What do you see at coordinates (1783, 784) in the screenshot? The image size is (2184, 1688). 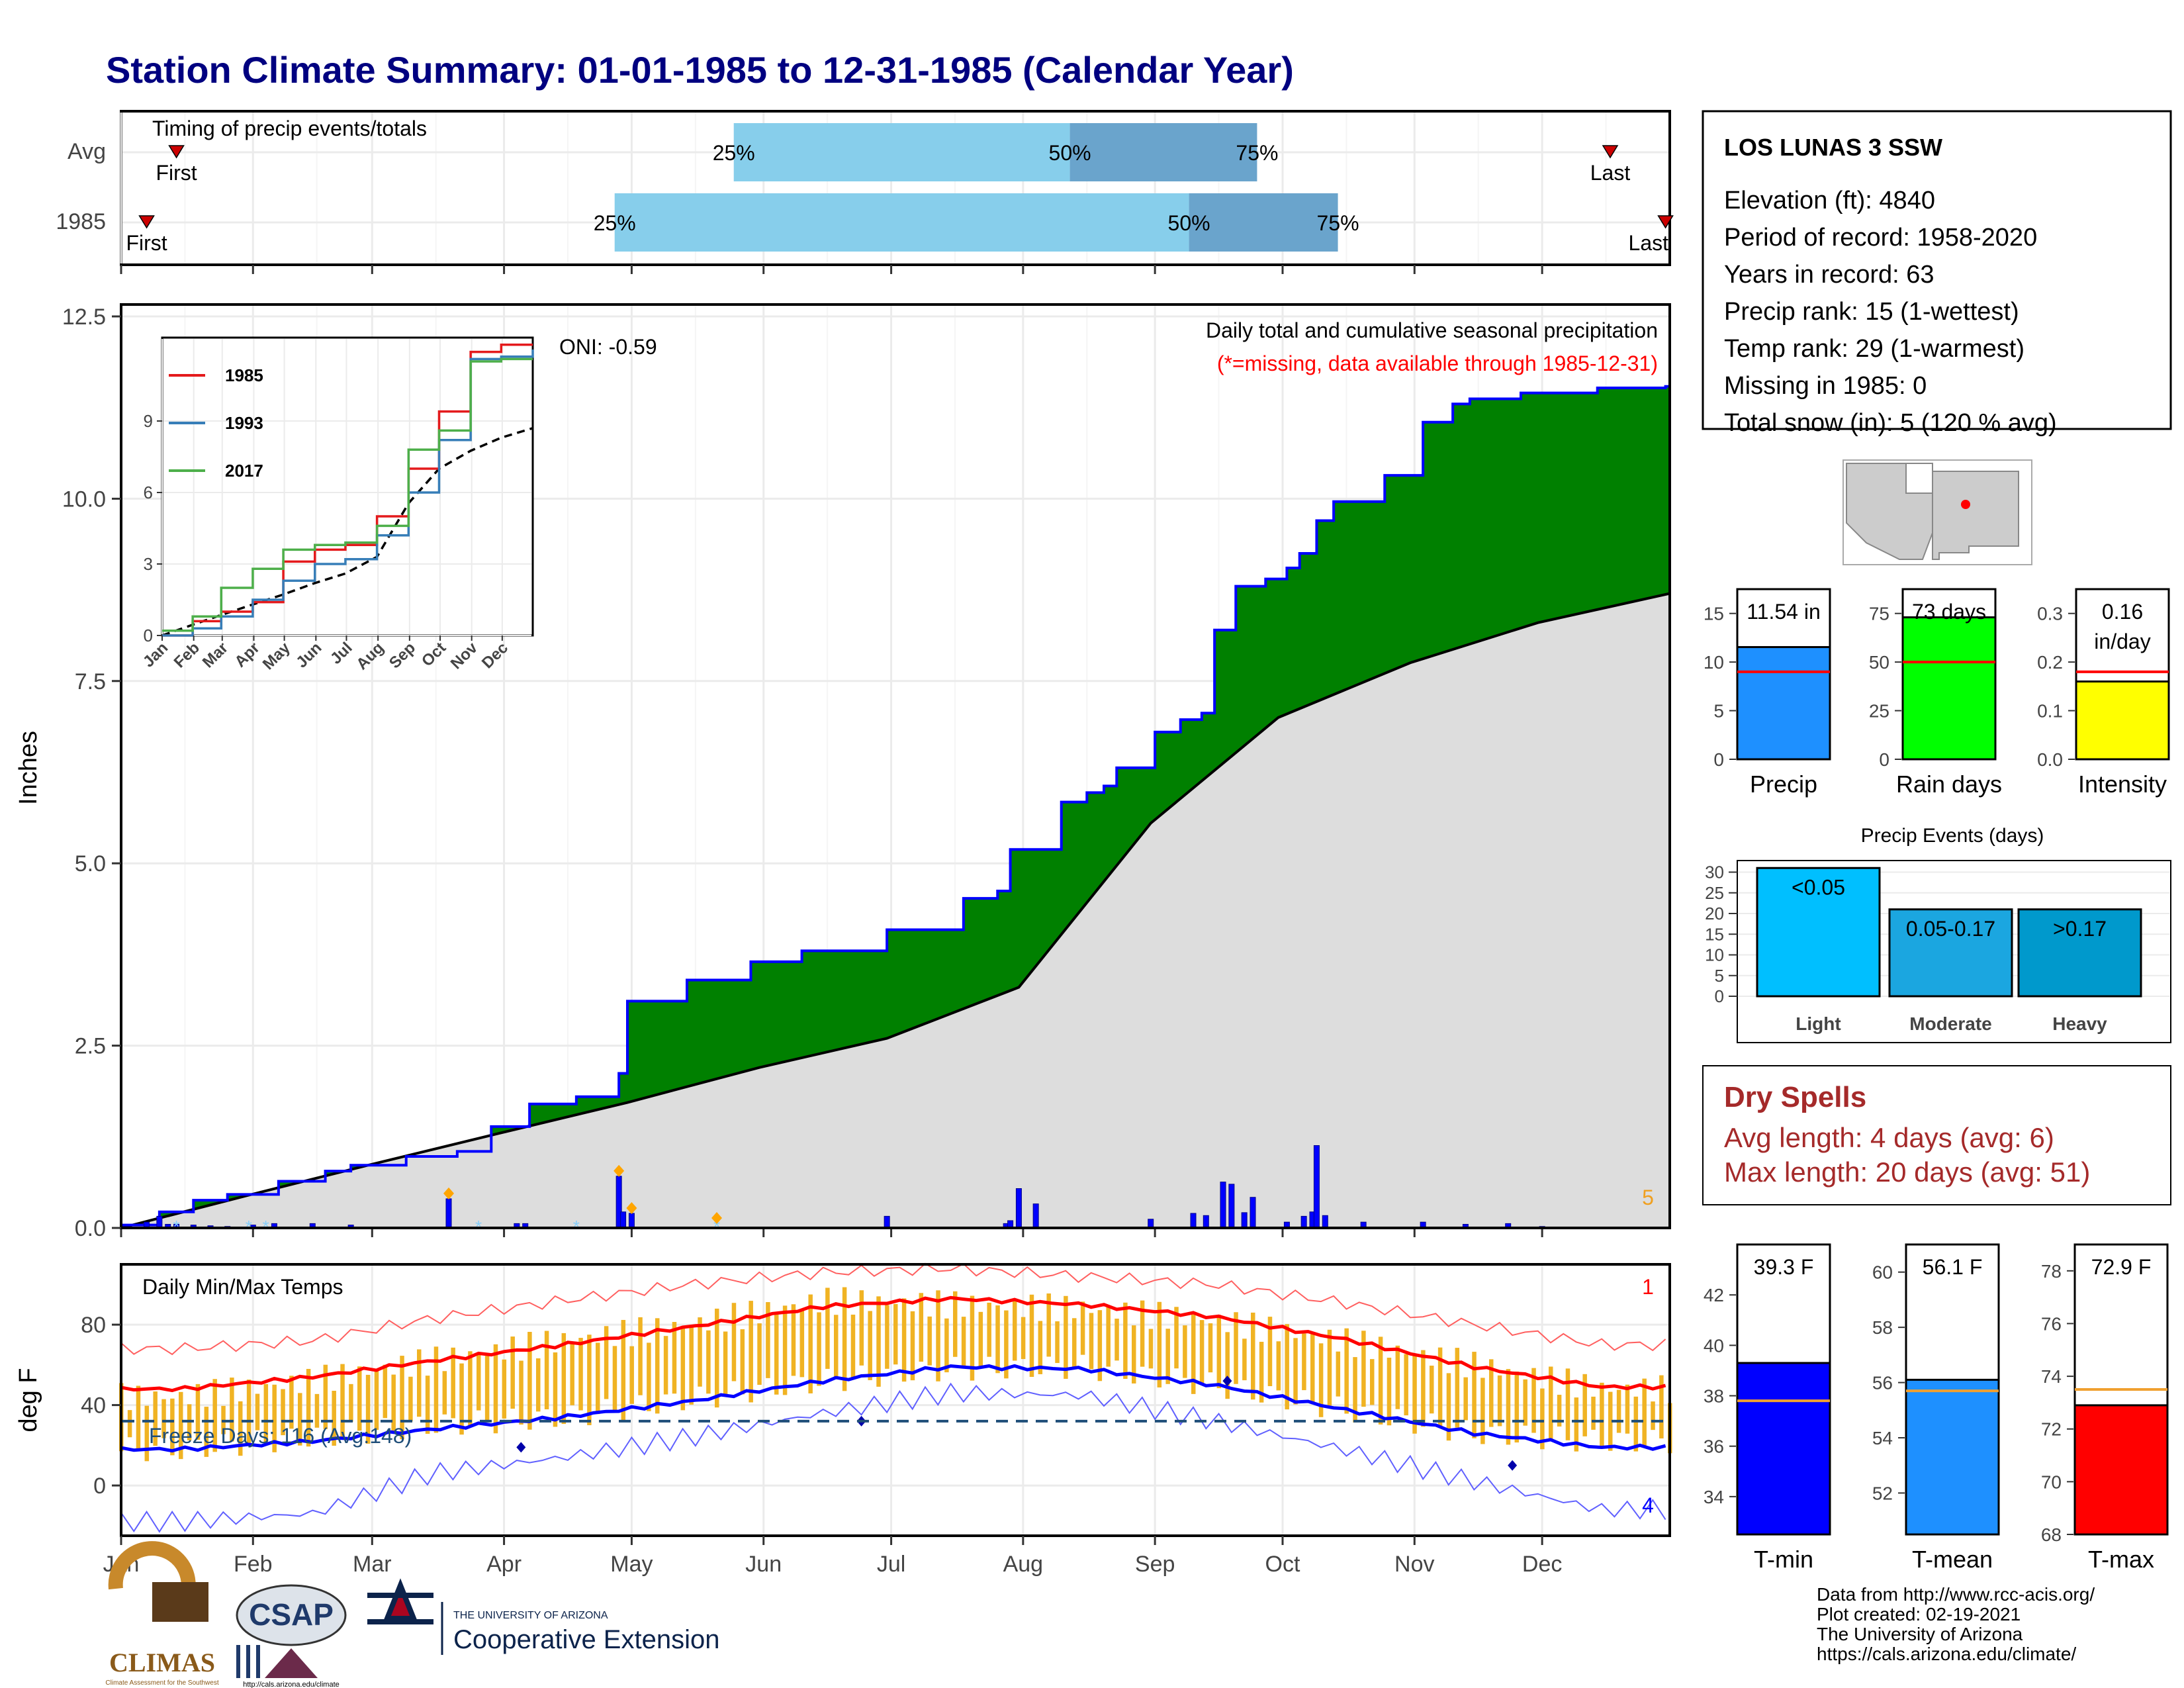 I see `precip-summary-precip-name: Precip` at bounding box center [1783, 784].